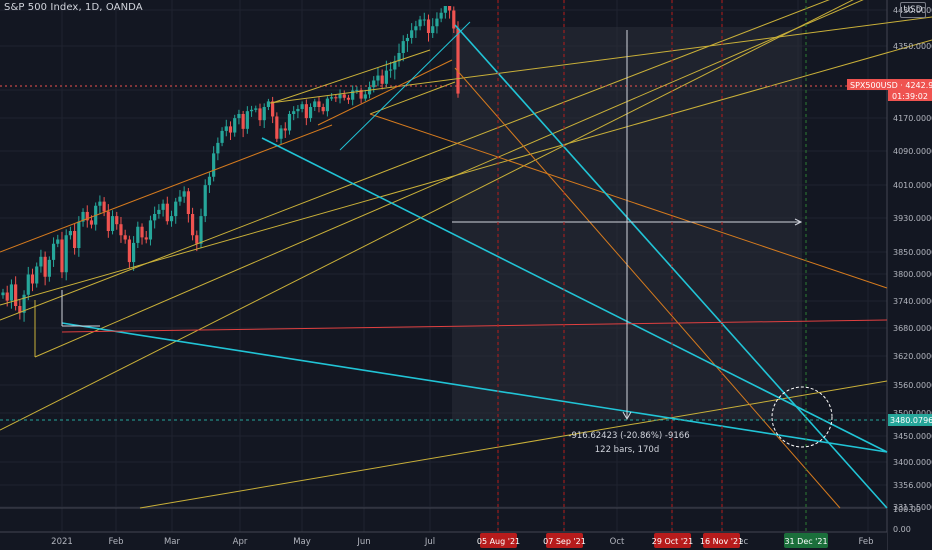  Describe the element at coordinates (912, 413) in the screenshot. I see `price-tick-label: 3500.00000` at that location.